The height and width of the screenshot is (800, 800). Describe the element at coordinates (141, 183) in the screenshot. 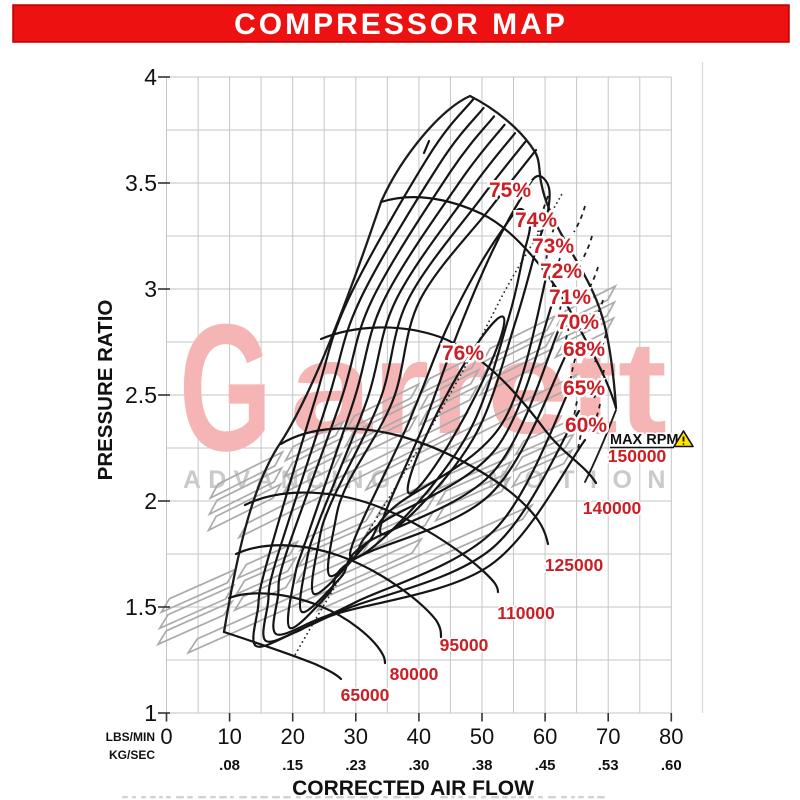

I see `svg-text: 3.5` at that location.